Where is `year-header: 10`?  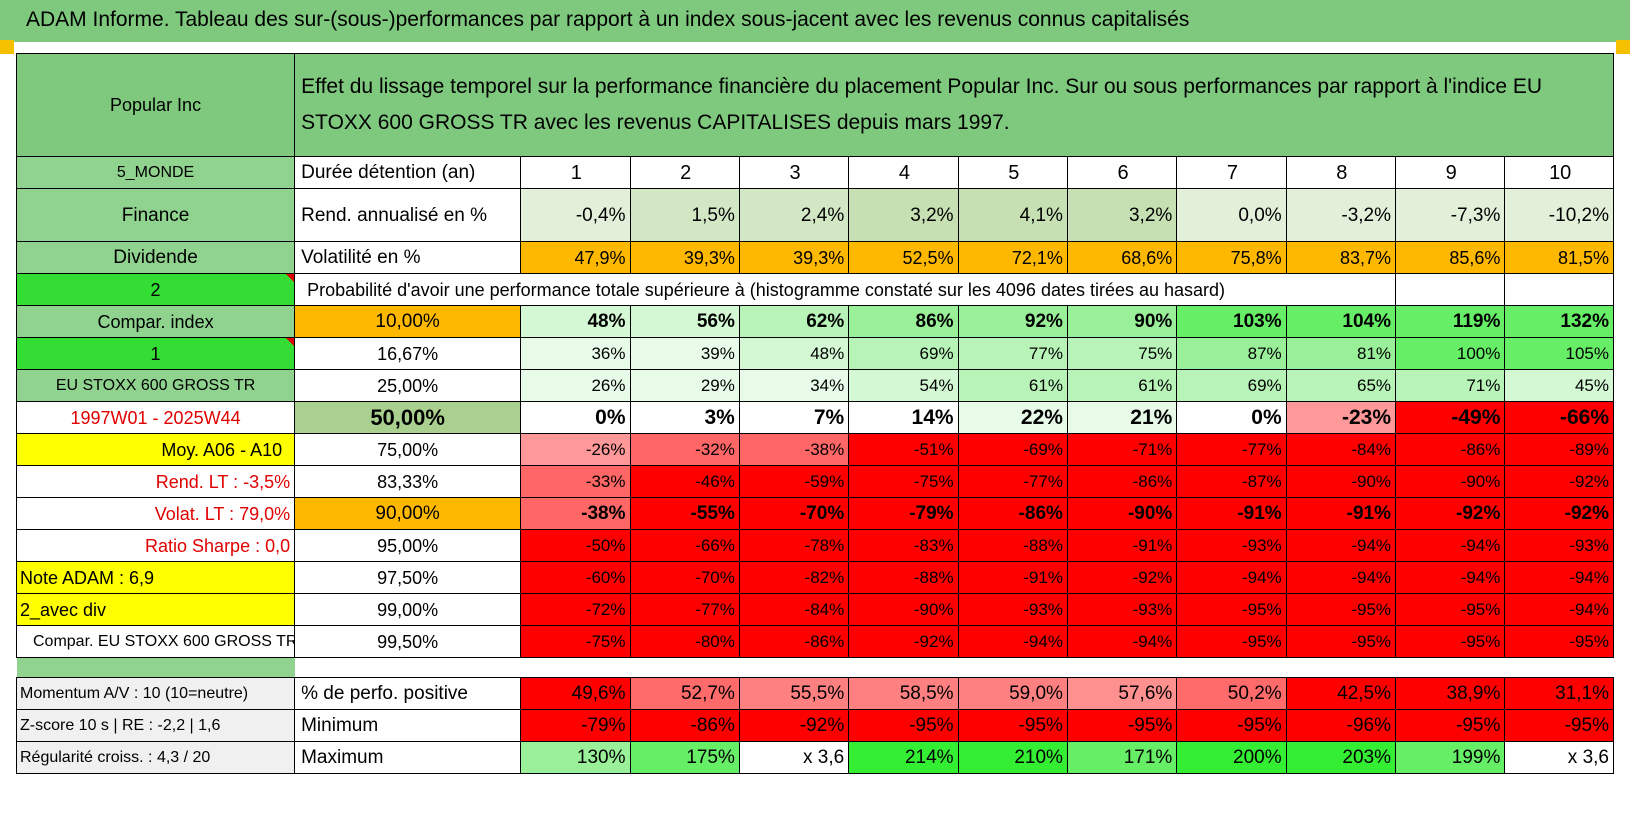 year-header: 10 is located at coordinates (1559, 172).